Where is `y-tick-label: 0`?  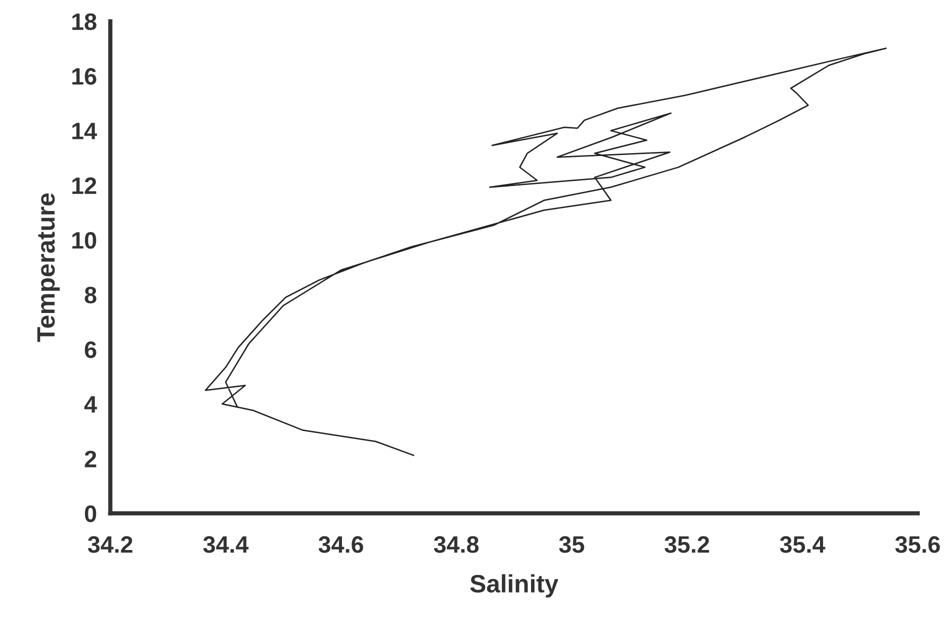
y-tick-label: 0 is located at coordinates (90, 513).